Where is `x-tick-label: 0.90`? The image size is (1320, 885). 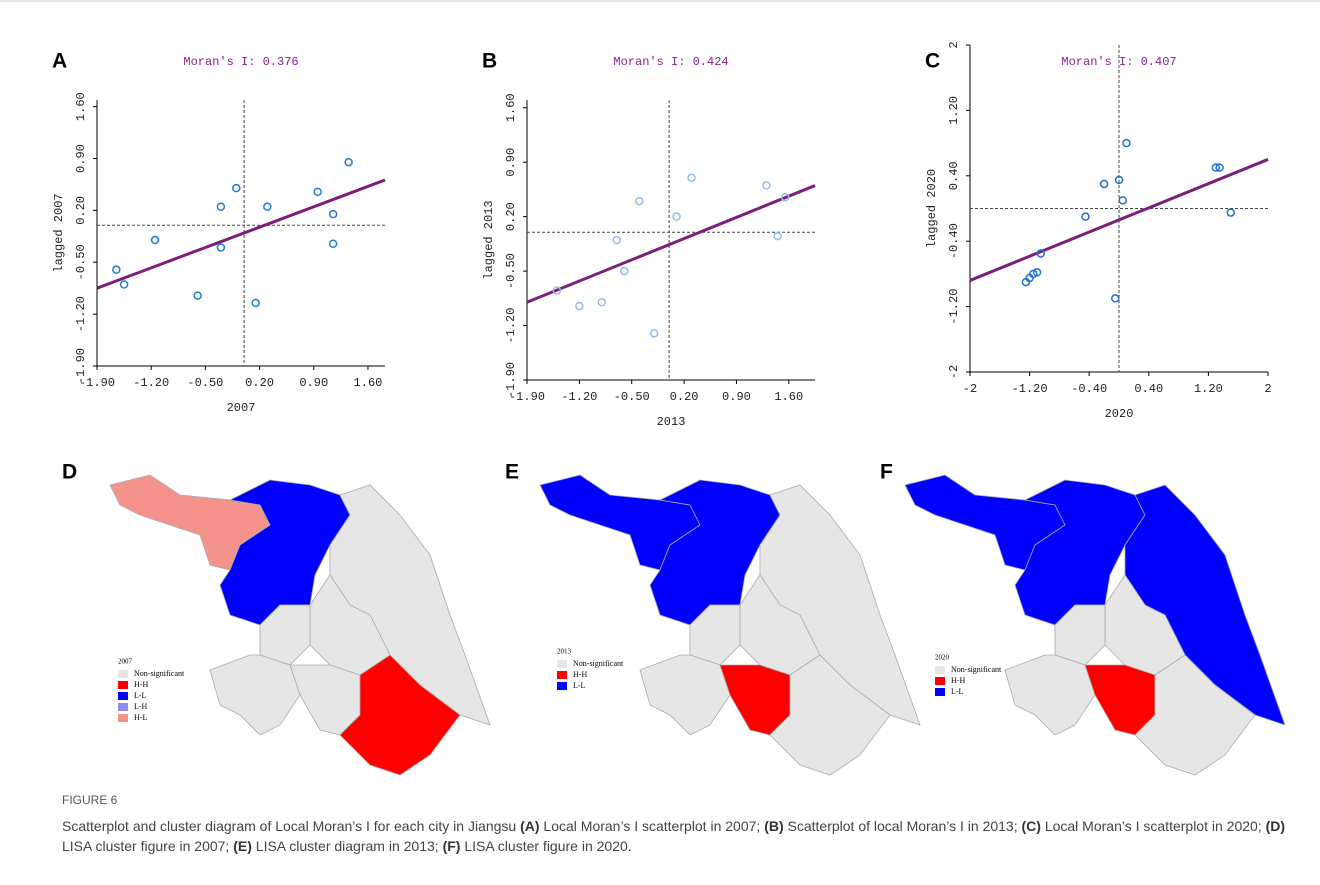 x-tick-label: 0.90 is located at coordinates (313, 383).